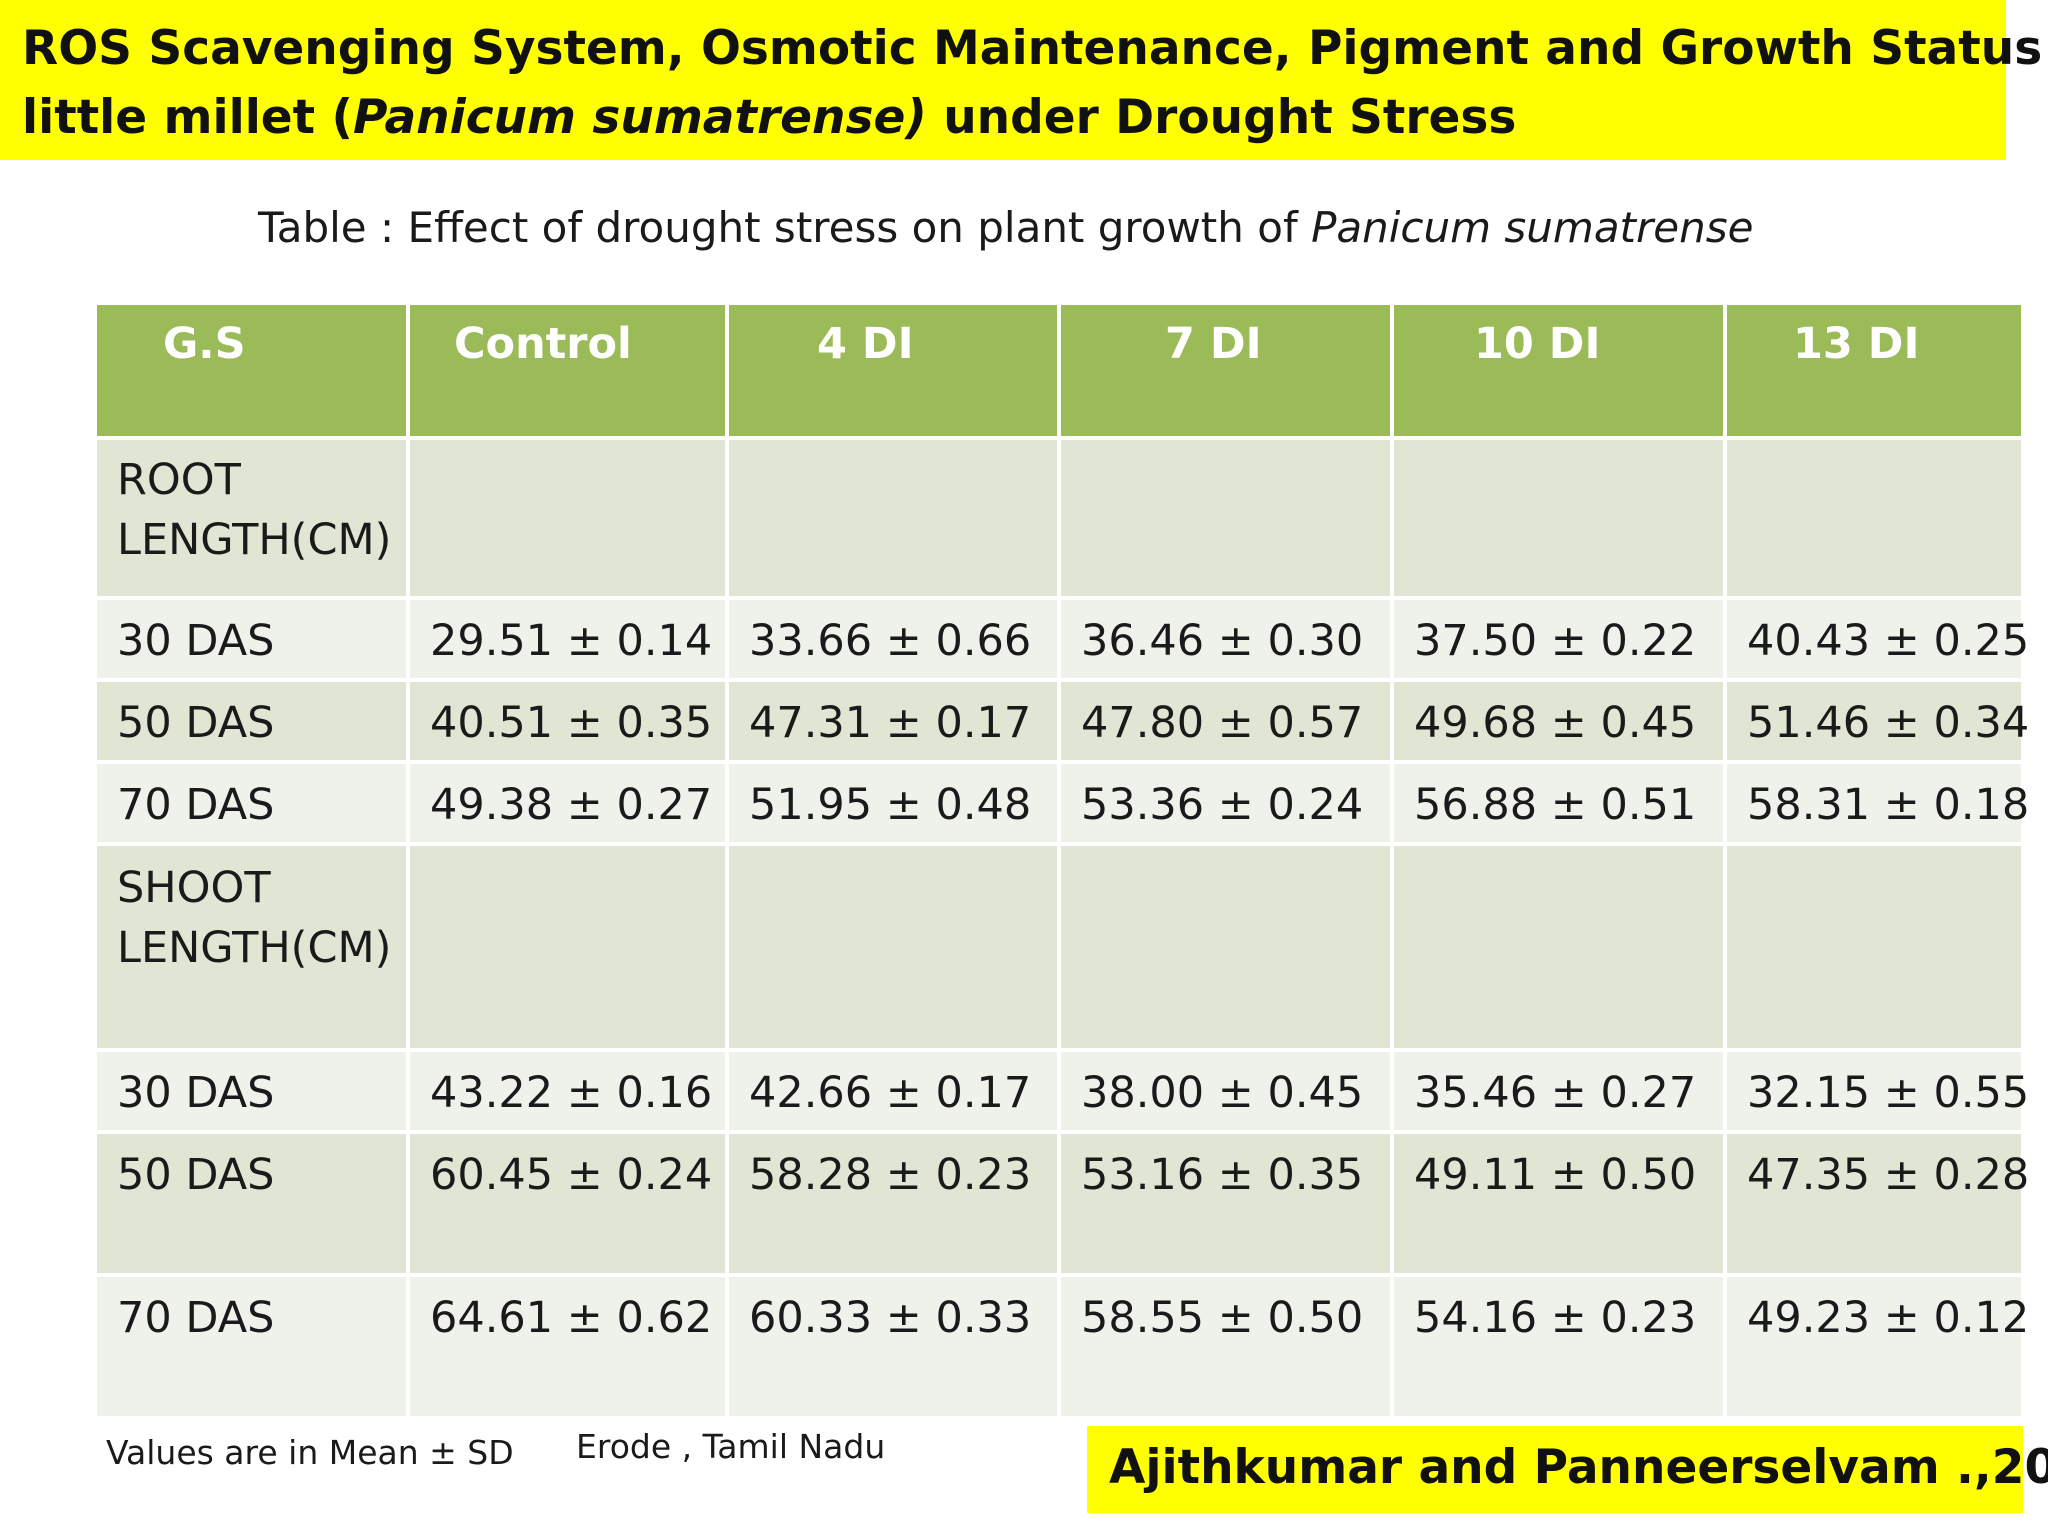 This screenshot has width=2048, height=1536. What do you see at coordinates (251, 518) in the screenshot?
I see `section-label: ROOT LENGTH(CM)` at bounding box center [251, 518].